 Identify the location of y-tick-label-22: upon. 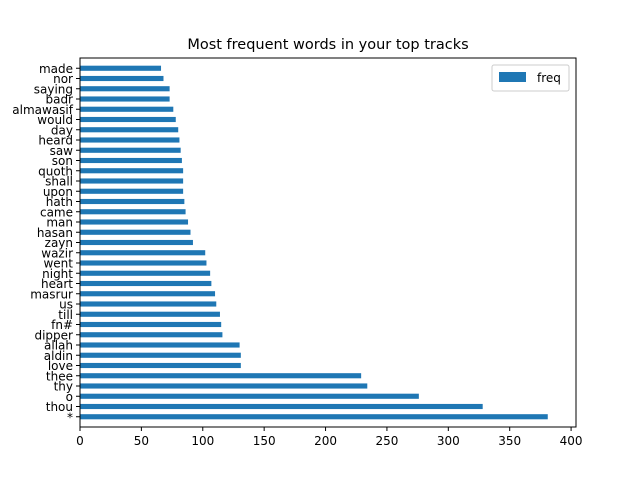
(58, 192).